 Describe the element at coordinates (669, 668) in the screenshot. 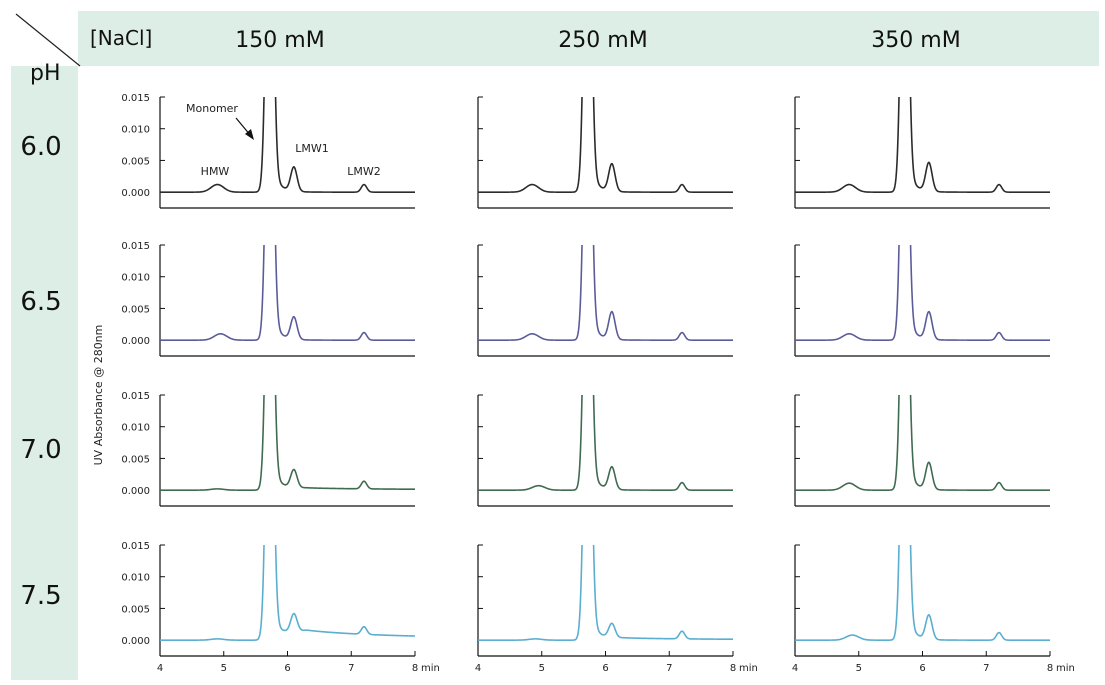

I see `x-tick-label-r3c1-3: 7` at that location.